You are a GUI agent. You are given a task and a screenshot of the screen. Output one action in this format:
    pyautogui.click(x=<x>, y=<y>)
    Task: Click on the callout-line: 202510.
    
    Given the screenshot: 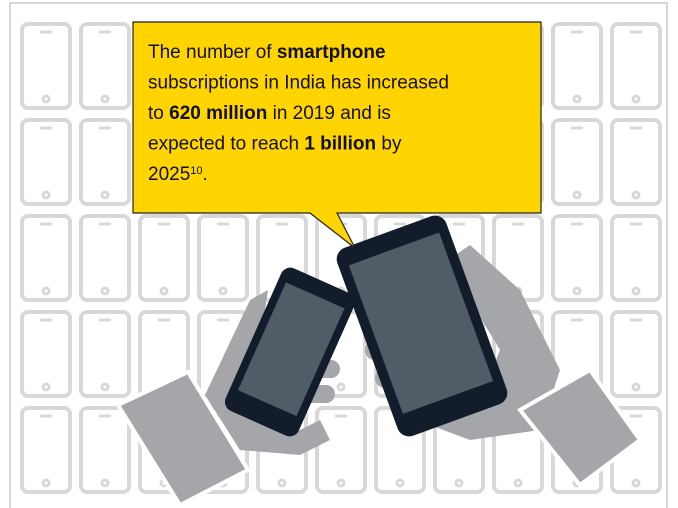 What is the action you would take?
    pyautogui.click(x=178, y=174)
    